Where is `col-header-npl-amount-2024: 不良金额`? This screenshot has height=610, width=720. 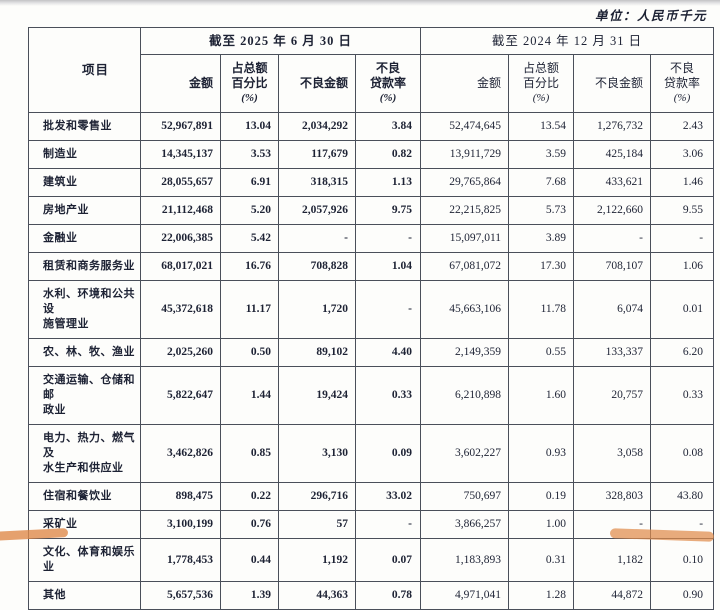
col-header-npl-amount-2024: 不良金额 is located at coordinates (612, 83).